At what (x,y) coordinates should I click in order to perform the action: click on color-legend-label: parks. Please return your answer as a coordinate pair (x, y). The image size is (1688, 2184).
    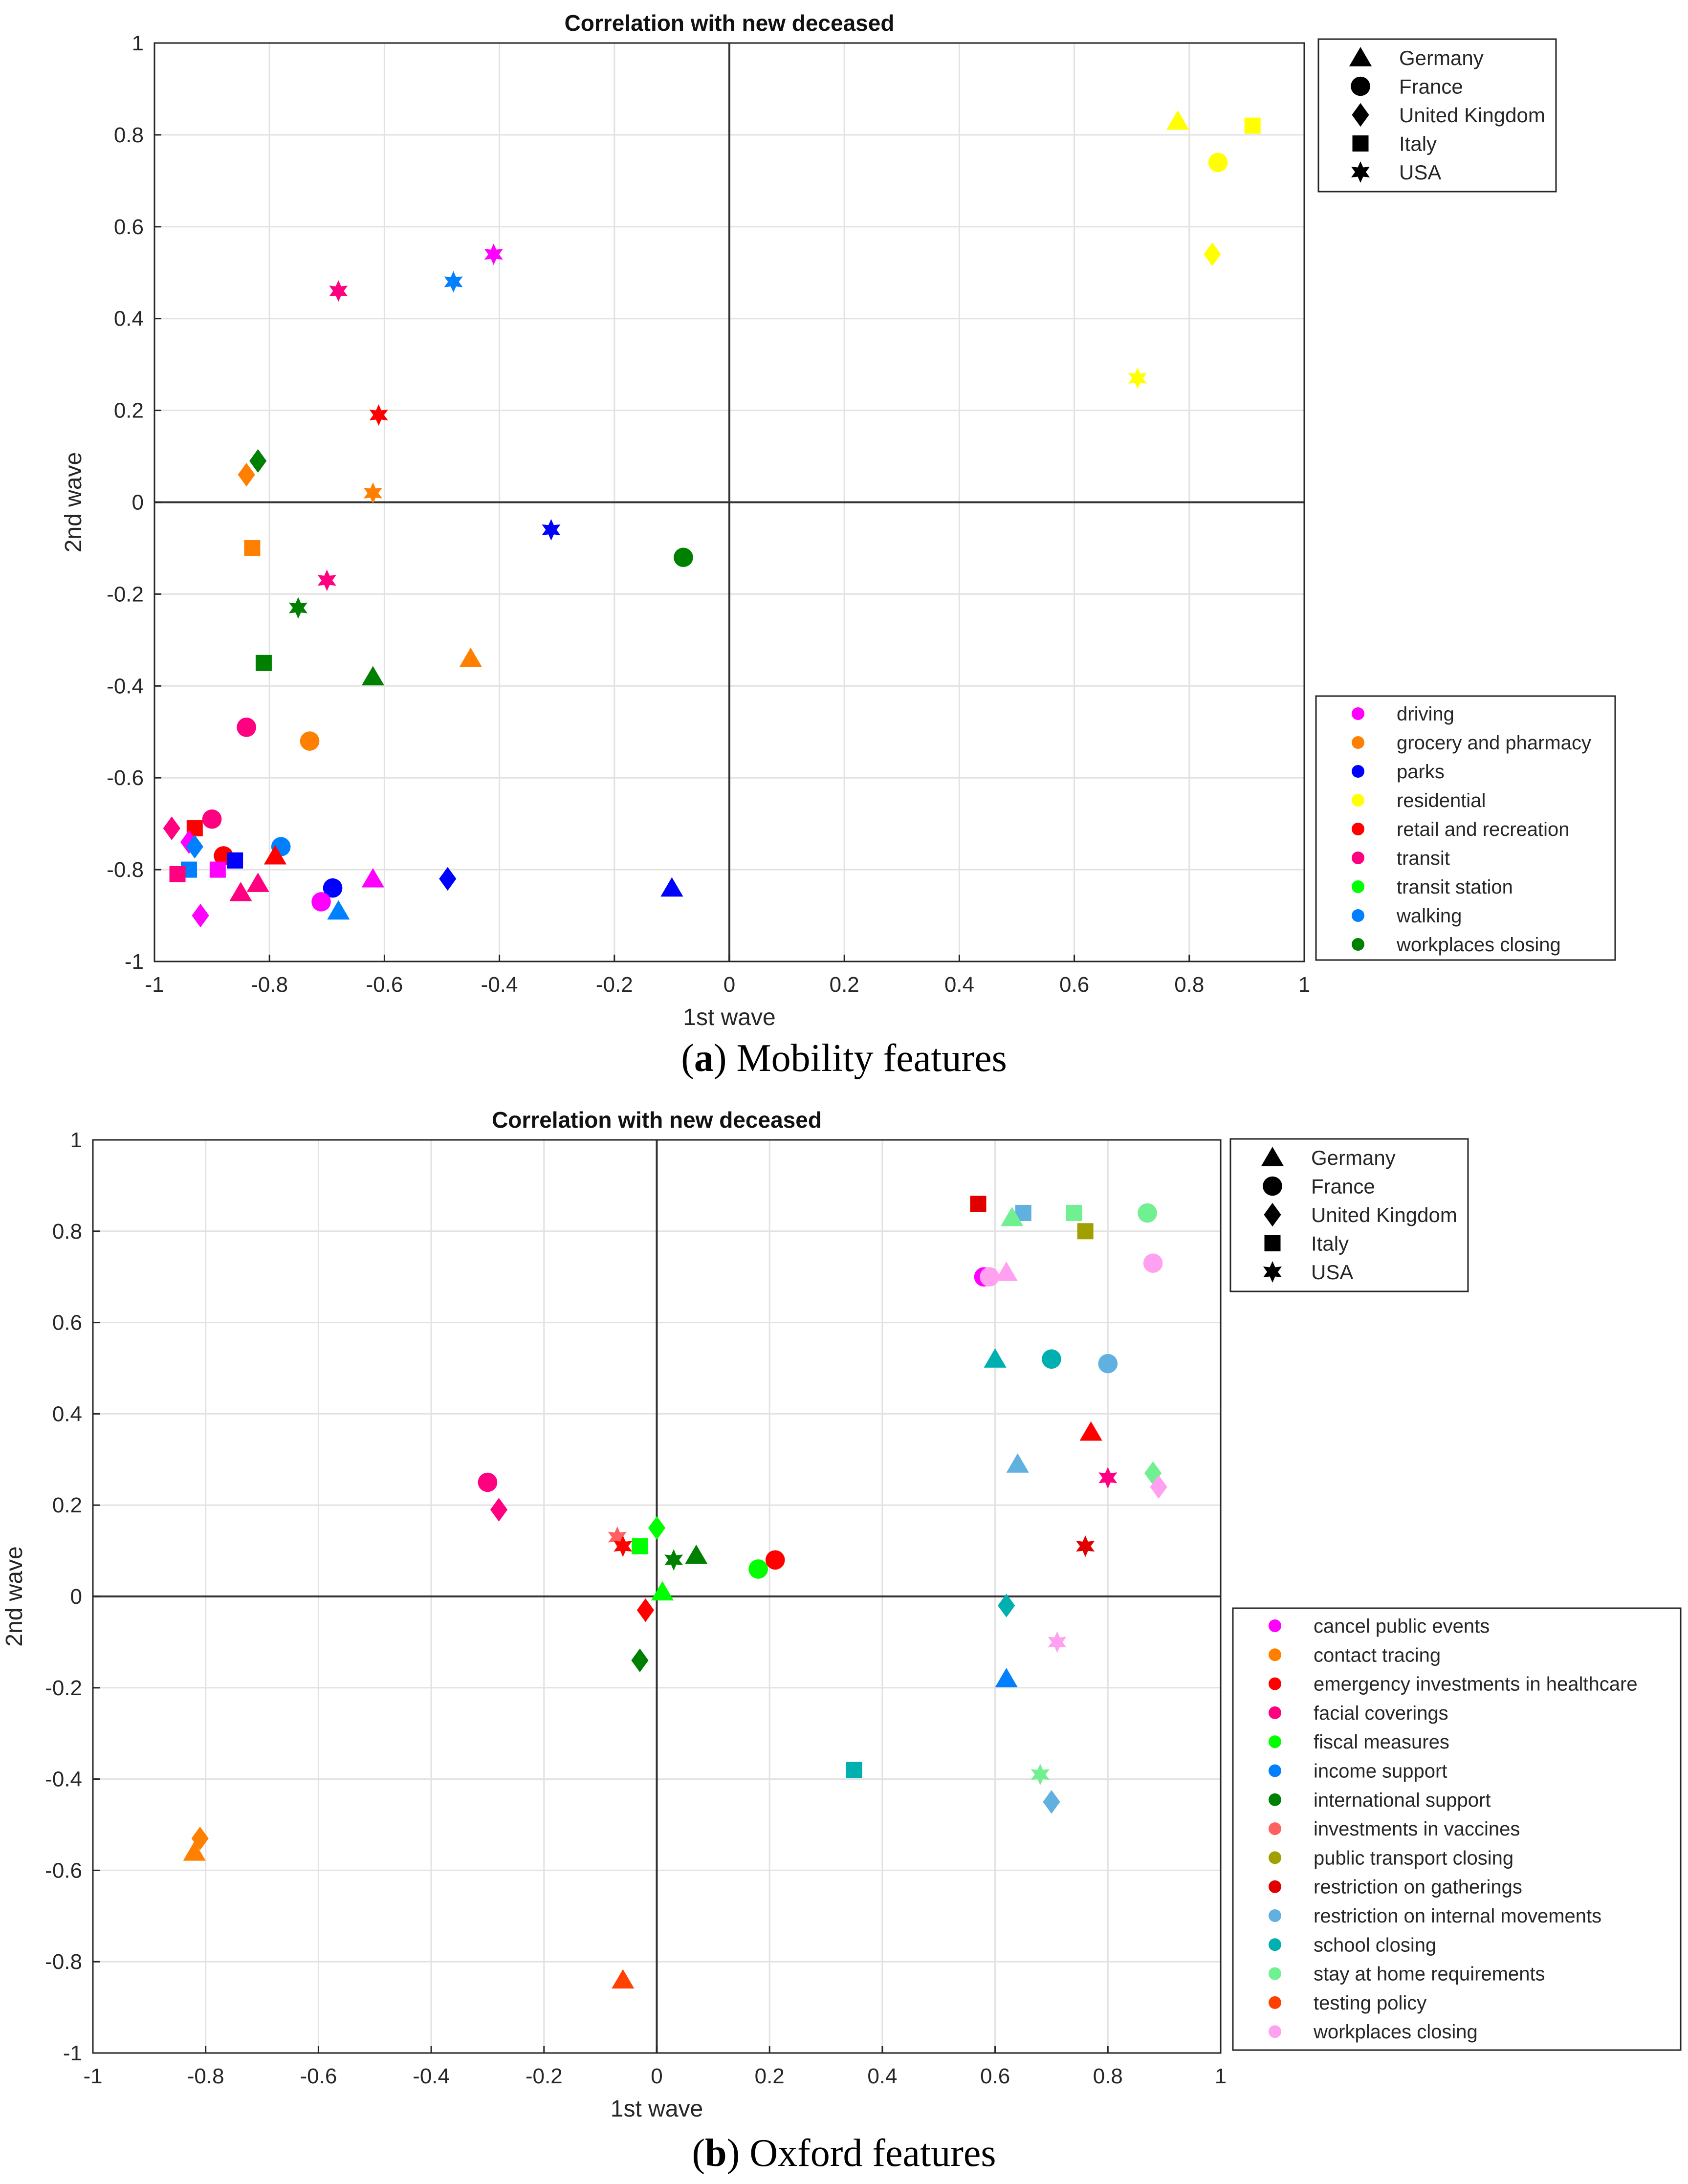
    Looking at the image, I should click on (1421, 772).